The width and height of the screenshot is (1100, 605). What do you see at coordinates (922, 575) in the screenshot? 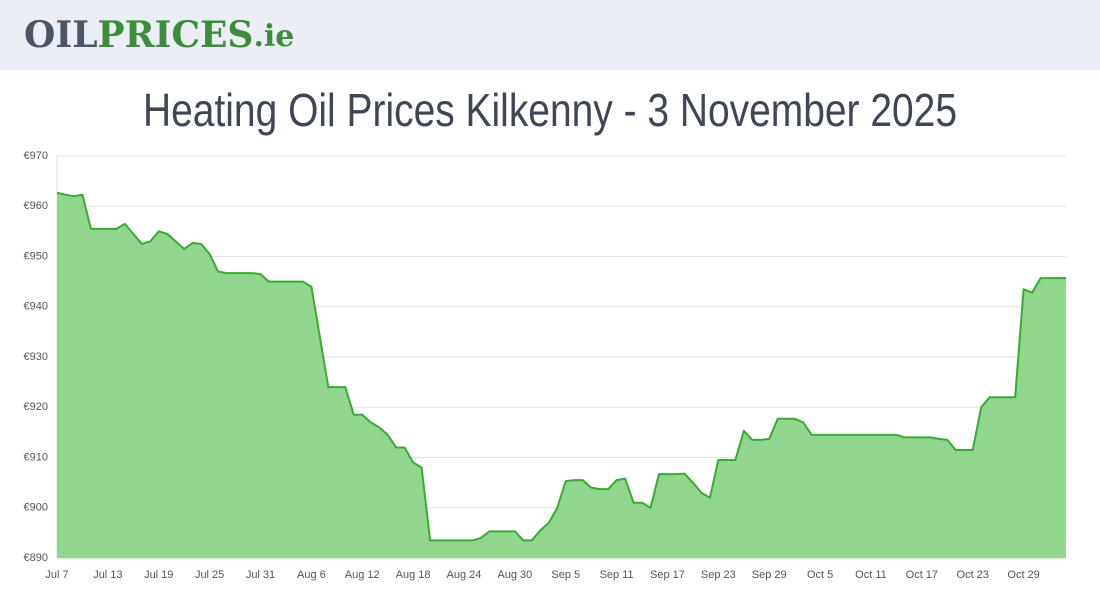
I see `x-tick-label: Oct 17` at bounding box center [922, 575].